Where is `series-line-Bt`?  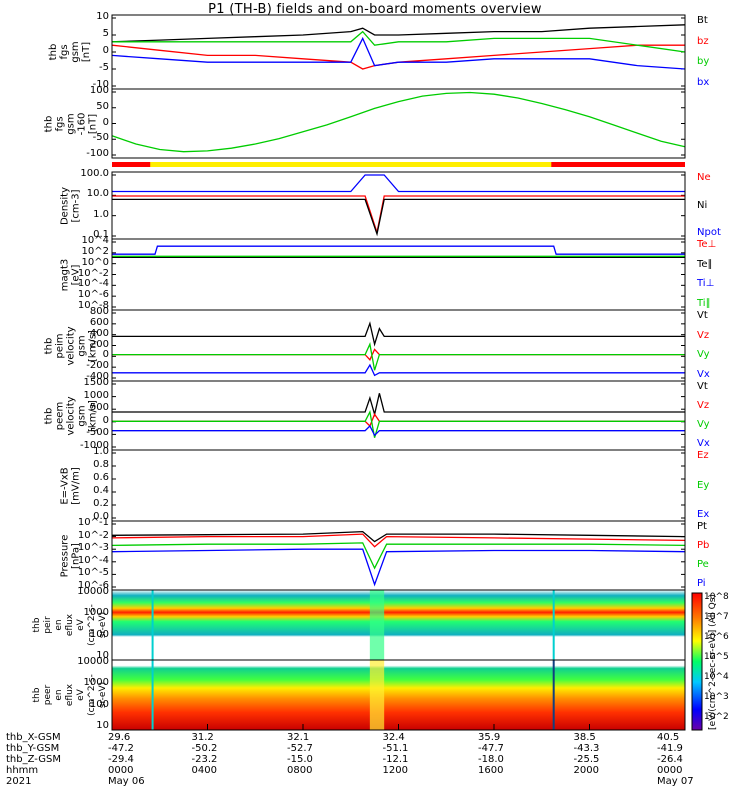 series-line-Bt is located at coordinates (398, 33).